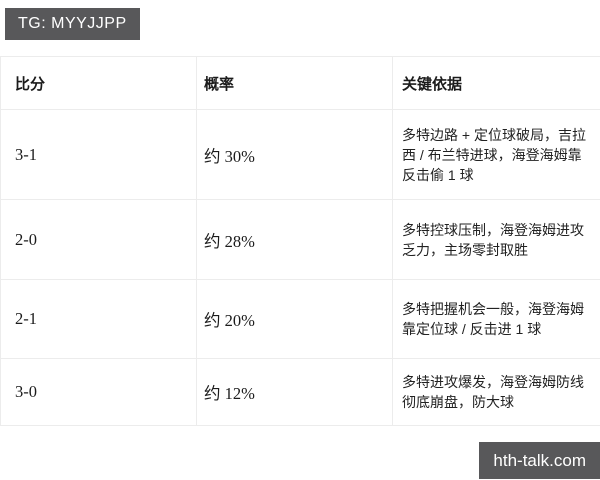 The width and height of the screenshot is (600, 480). What do you see at coordinates (294, 239) in the screenshot?
I see `probability-cell: 约 28%` at bounding box center [294, 239].